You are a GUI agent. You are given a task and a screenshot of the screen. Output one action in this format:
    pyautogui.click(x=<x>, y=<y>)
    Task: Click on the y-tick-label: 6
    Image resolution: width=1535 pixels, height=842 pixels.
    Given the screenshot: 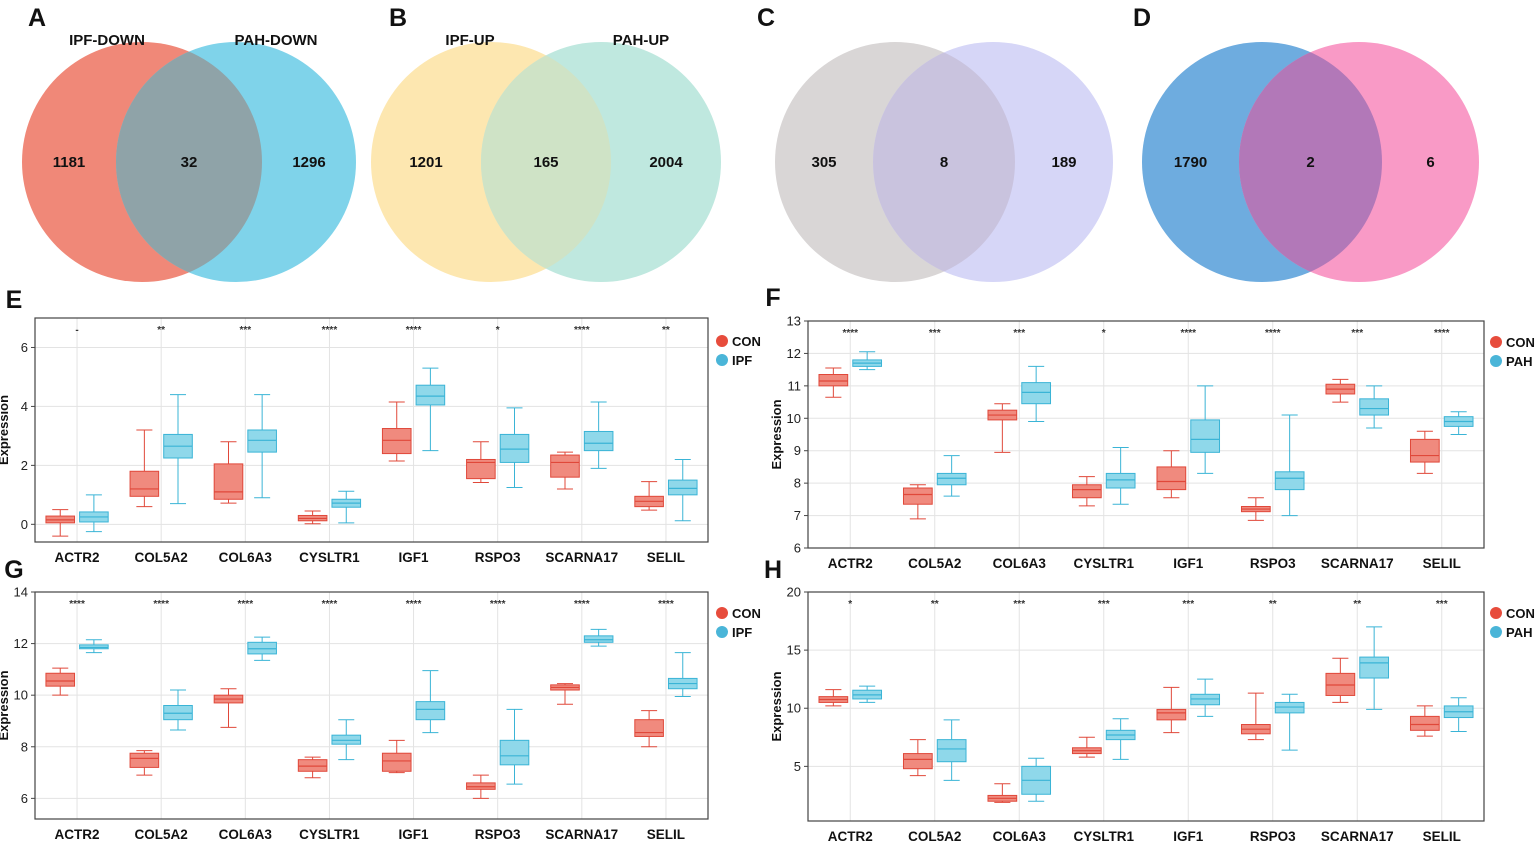 What is the action you would take?
    pyautogui.click(x=797, y=548)
    